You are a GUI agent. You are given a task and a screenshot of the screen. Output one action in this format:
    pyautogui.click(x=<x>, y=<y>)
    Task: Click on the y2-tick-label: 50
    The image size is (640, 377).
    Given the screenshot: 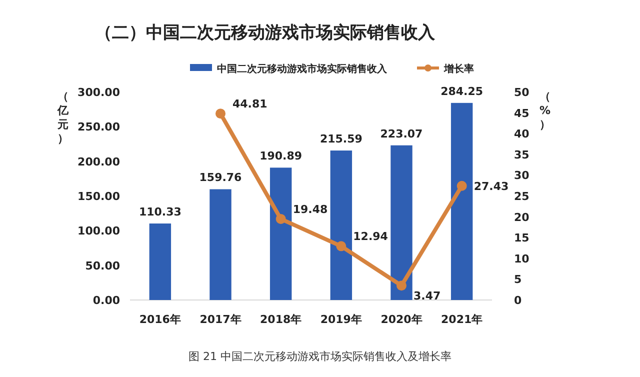 What is the action you would take?
    pyautogui.click(x=522, y=92)
    